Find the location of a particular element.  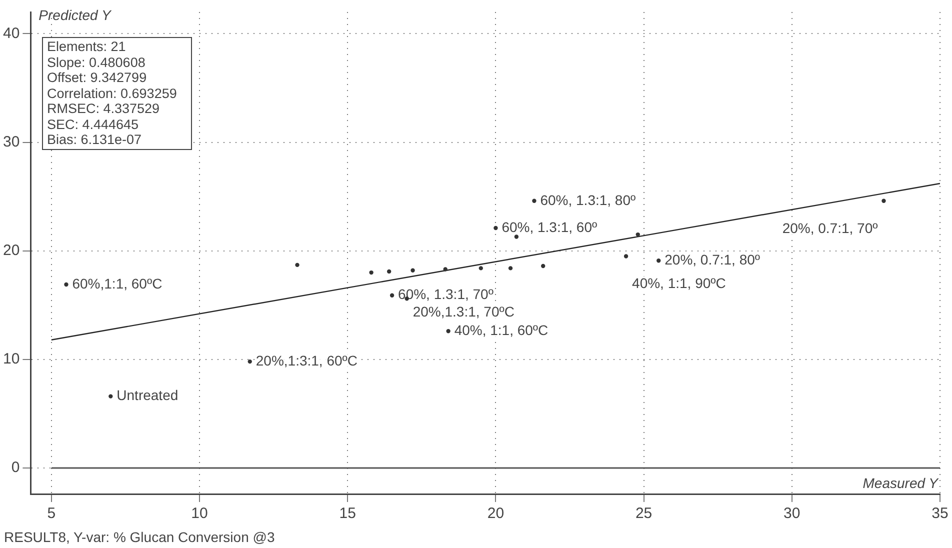

annotation: Offset: 9.342799 is located at coordinates (97, 78).